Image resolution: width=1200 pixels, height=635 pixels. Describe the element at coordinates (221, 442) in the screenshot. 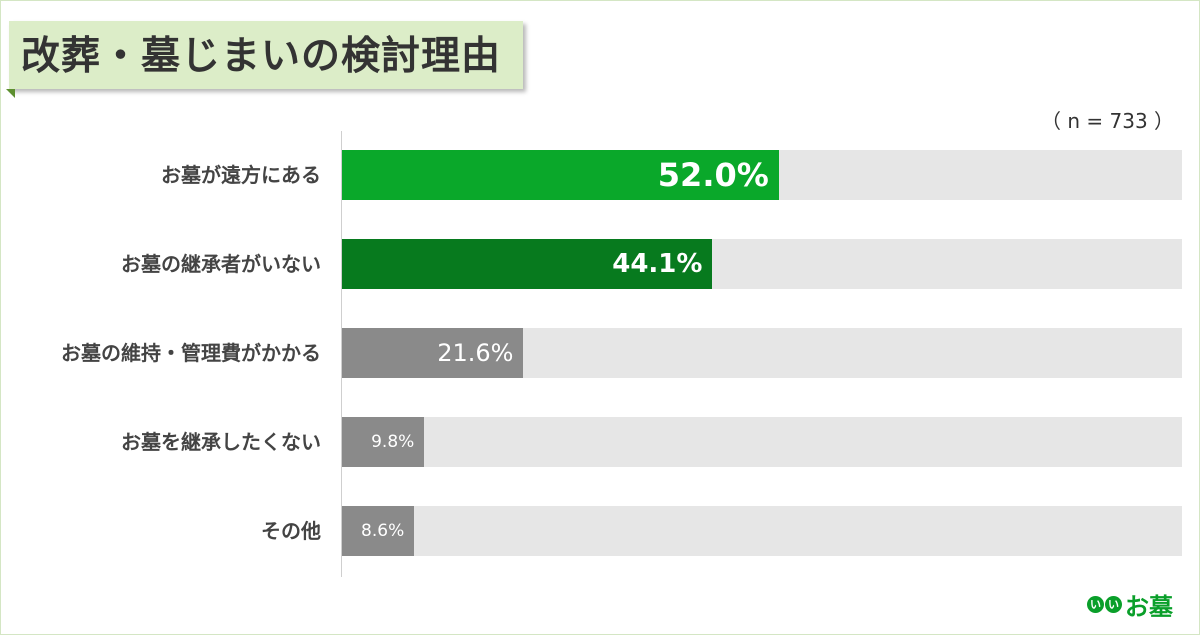

I see `category-label: お墓を継承したくない` at that location.